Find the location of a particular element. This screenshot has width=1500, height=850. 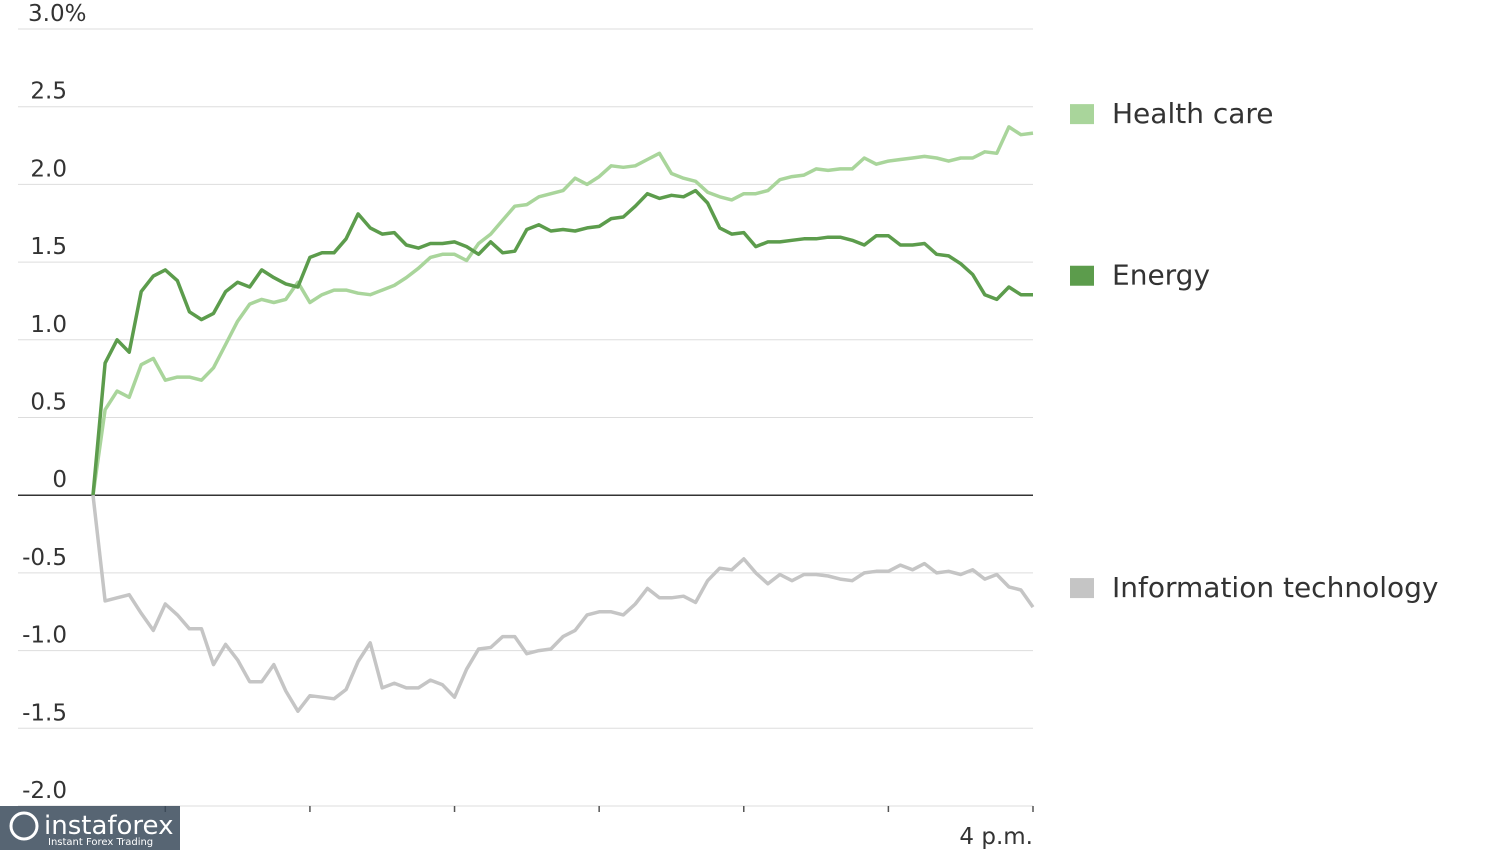

y-tick-label: -2.0 is located at coordinates (44, 791).